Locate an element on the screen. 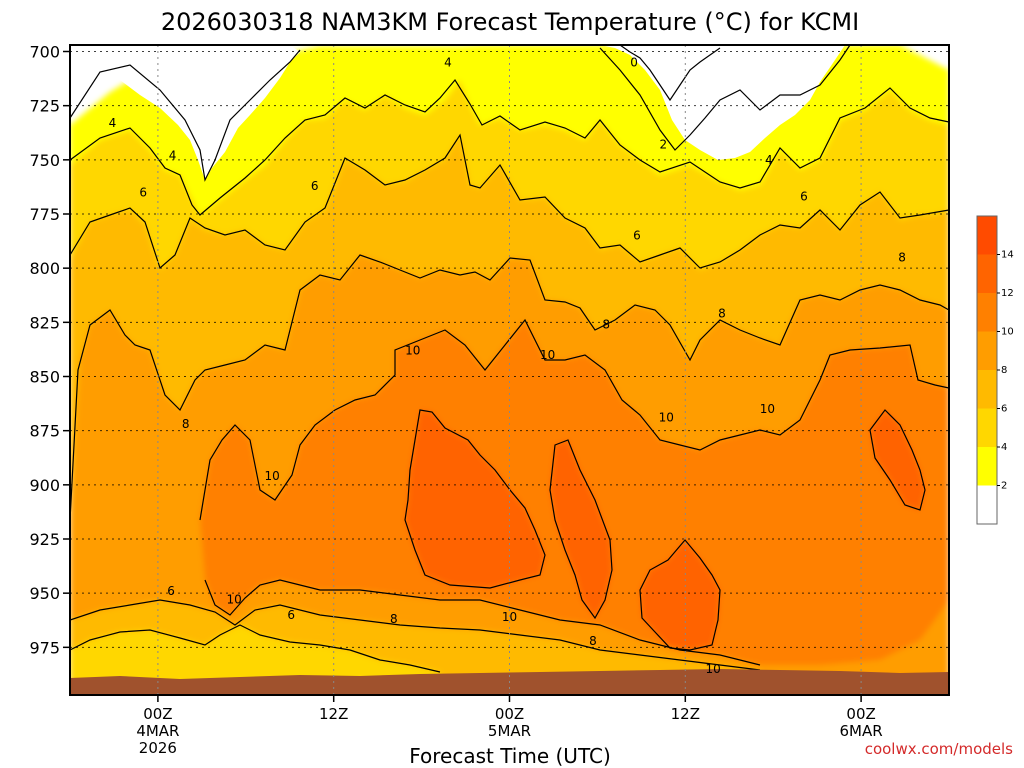 Image resolution: width=1024 pixels, height=768 pixels. y-tick-label: 775 is located at coordinates (44, 214).